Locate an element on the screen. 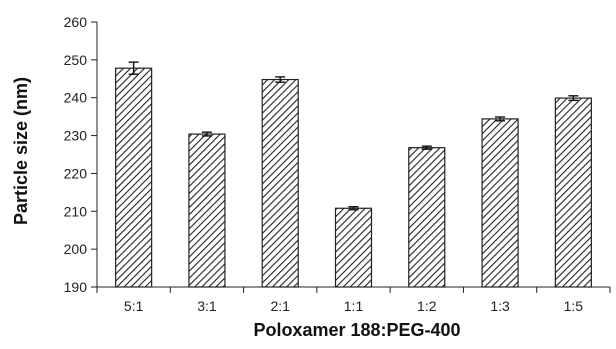  y-tick-label: 250 is located at coordinates (76, 60).